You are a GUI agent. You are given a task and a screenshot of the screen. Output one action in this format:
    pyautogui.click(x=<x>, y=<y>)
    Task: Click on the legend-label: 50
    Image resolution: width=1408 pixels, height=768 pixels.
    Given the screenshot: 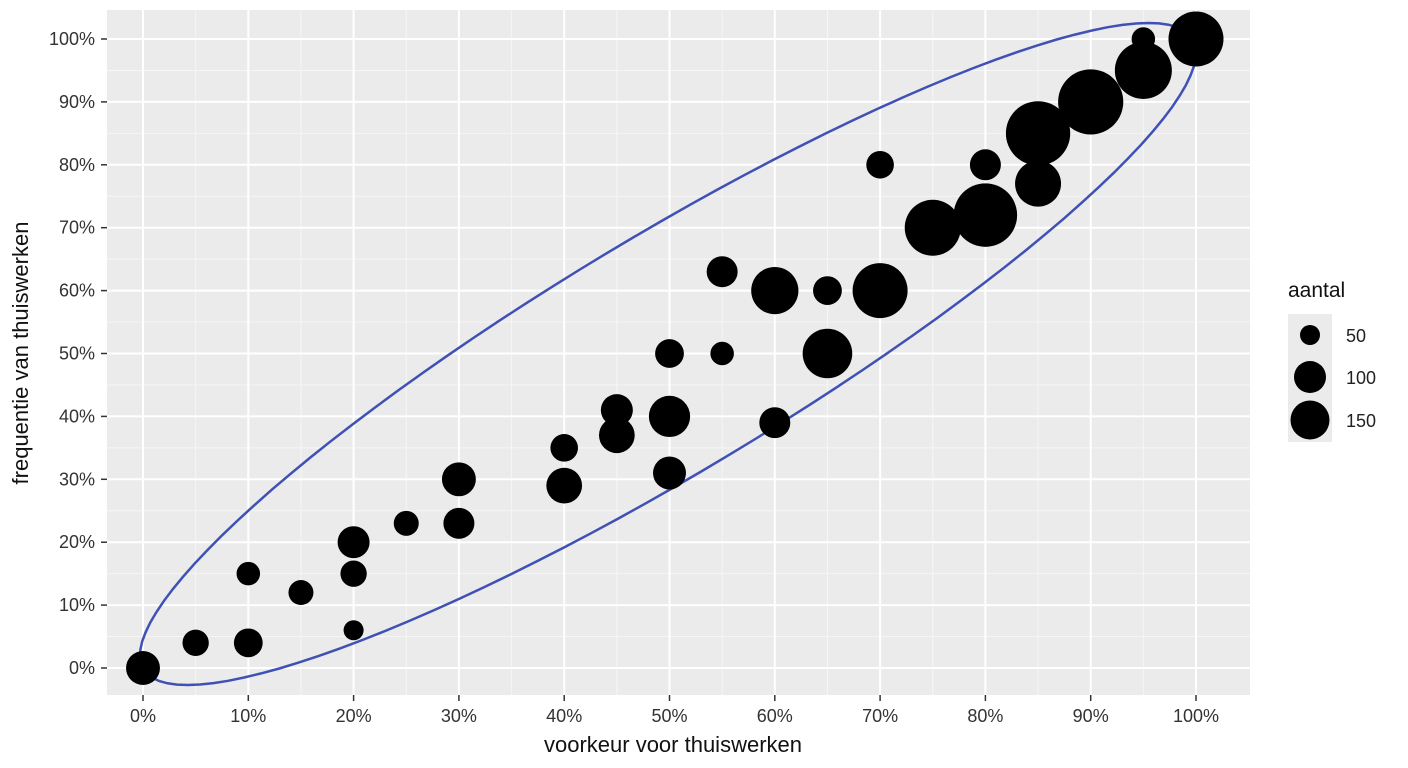 What is the action you would take?
    pyautogui.click(x=1356, y=336)
    